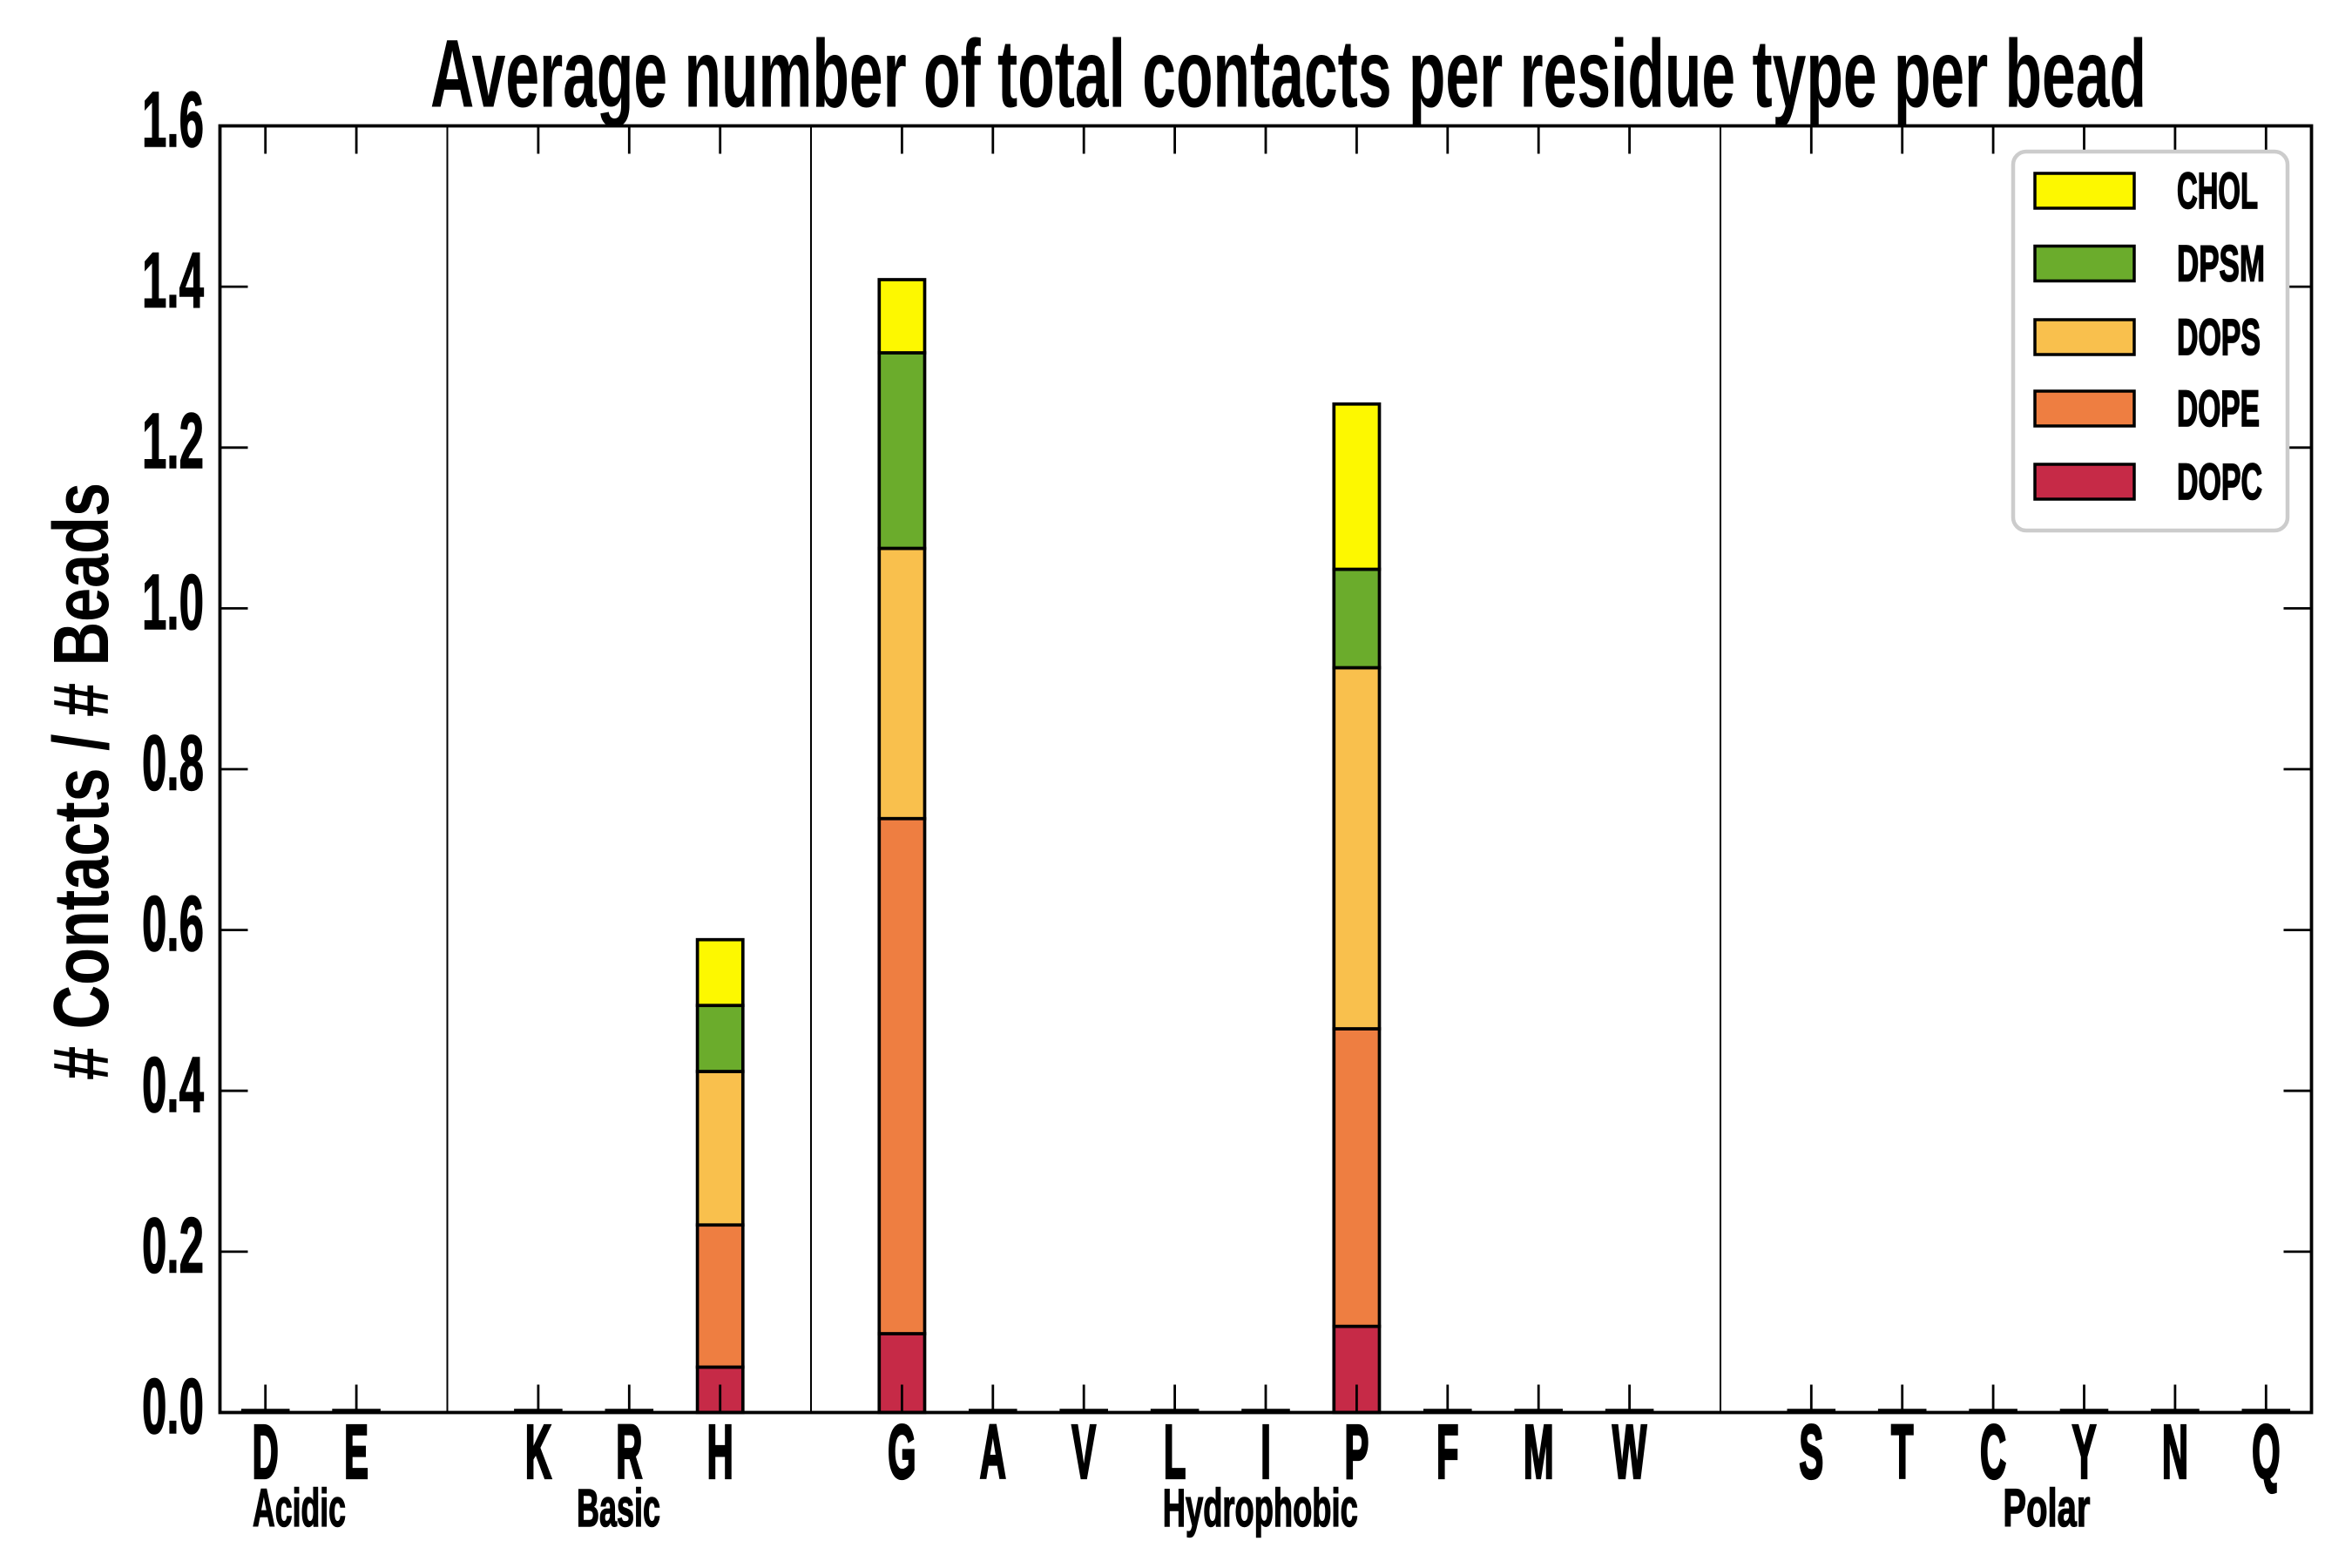  What do you see at coordinates (2219, 409) in the screenshot?
I see `svg-text: DOPE` at bounding box center [2219, 409].